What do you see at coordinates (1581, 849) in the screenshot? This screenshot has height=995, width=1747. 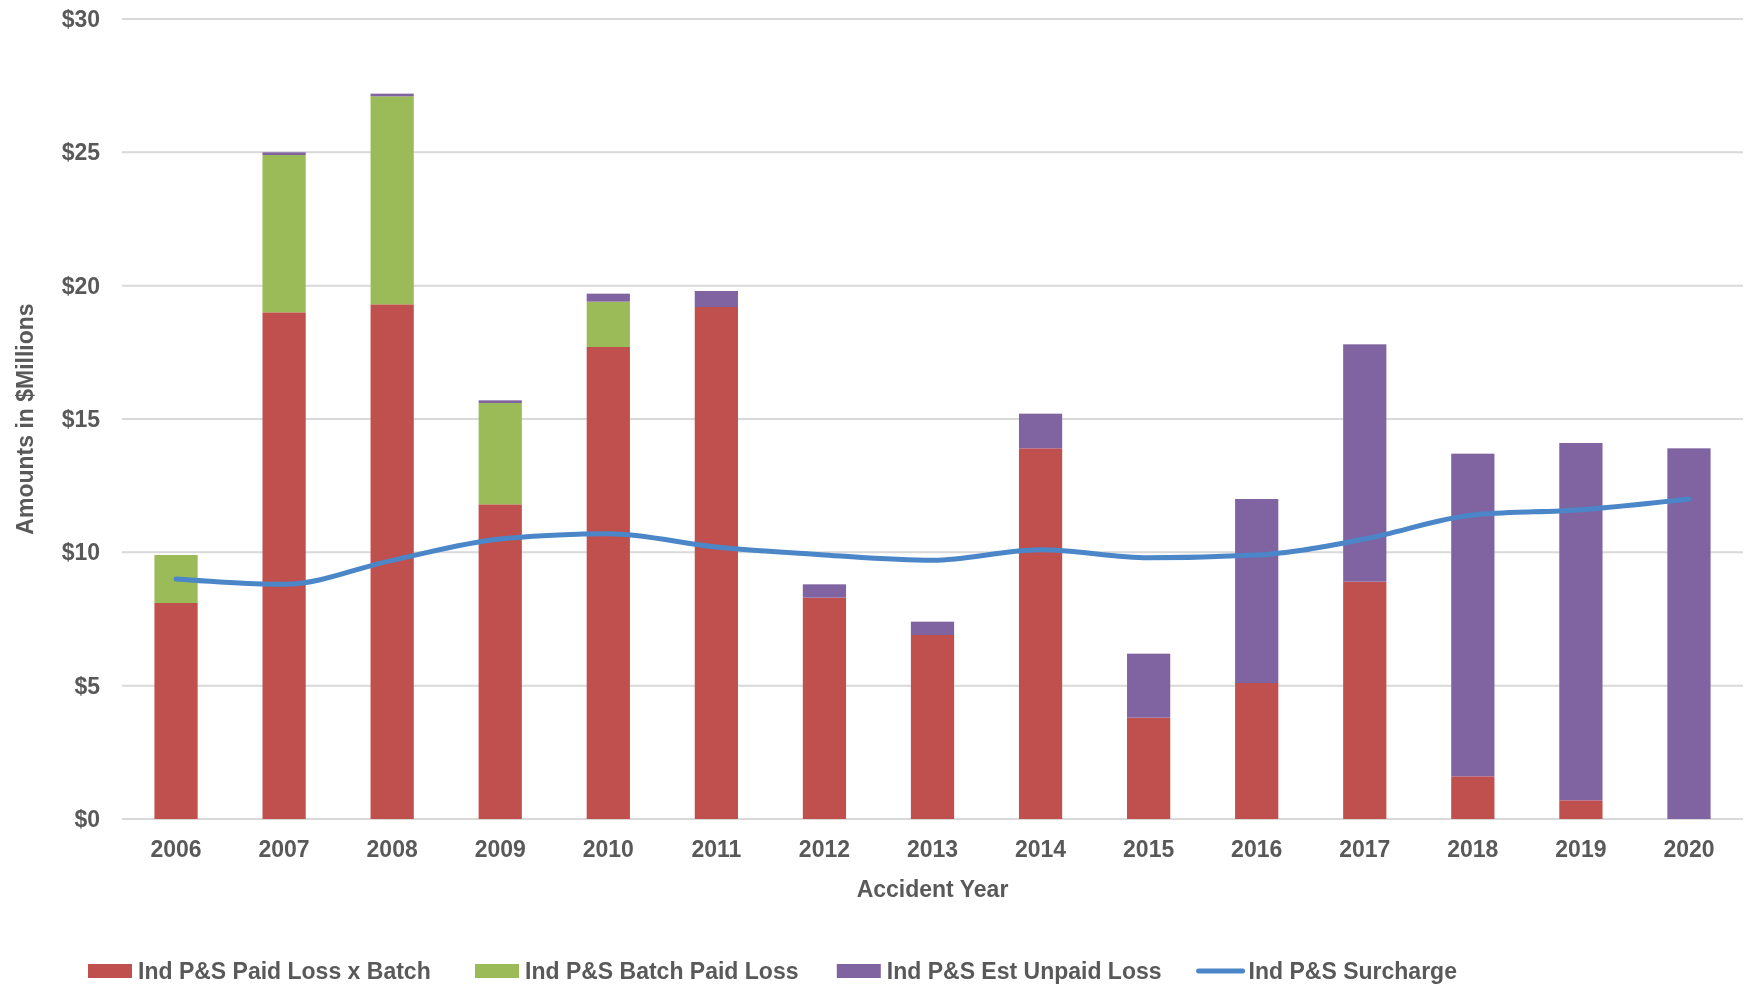 I see `x-tick-label: 2019` at bounding box center [1581, 849].